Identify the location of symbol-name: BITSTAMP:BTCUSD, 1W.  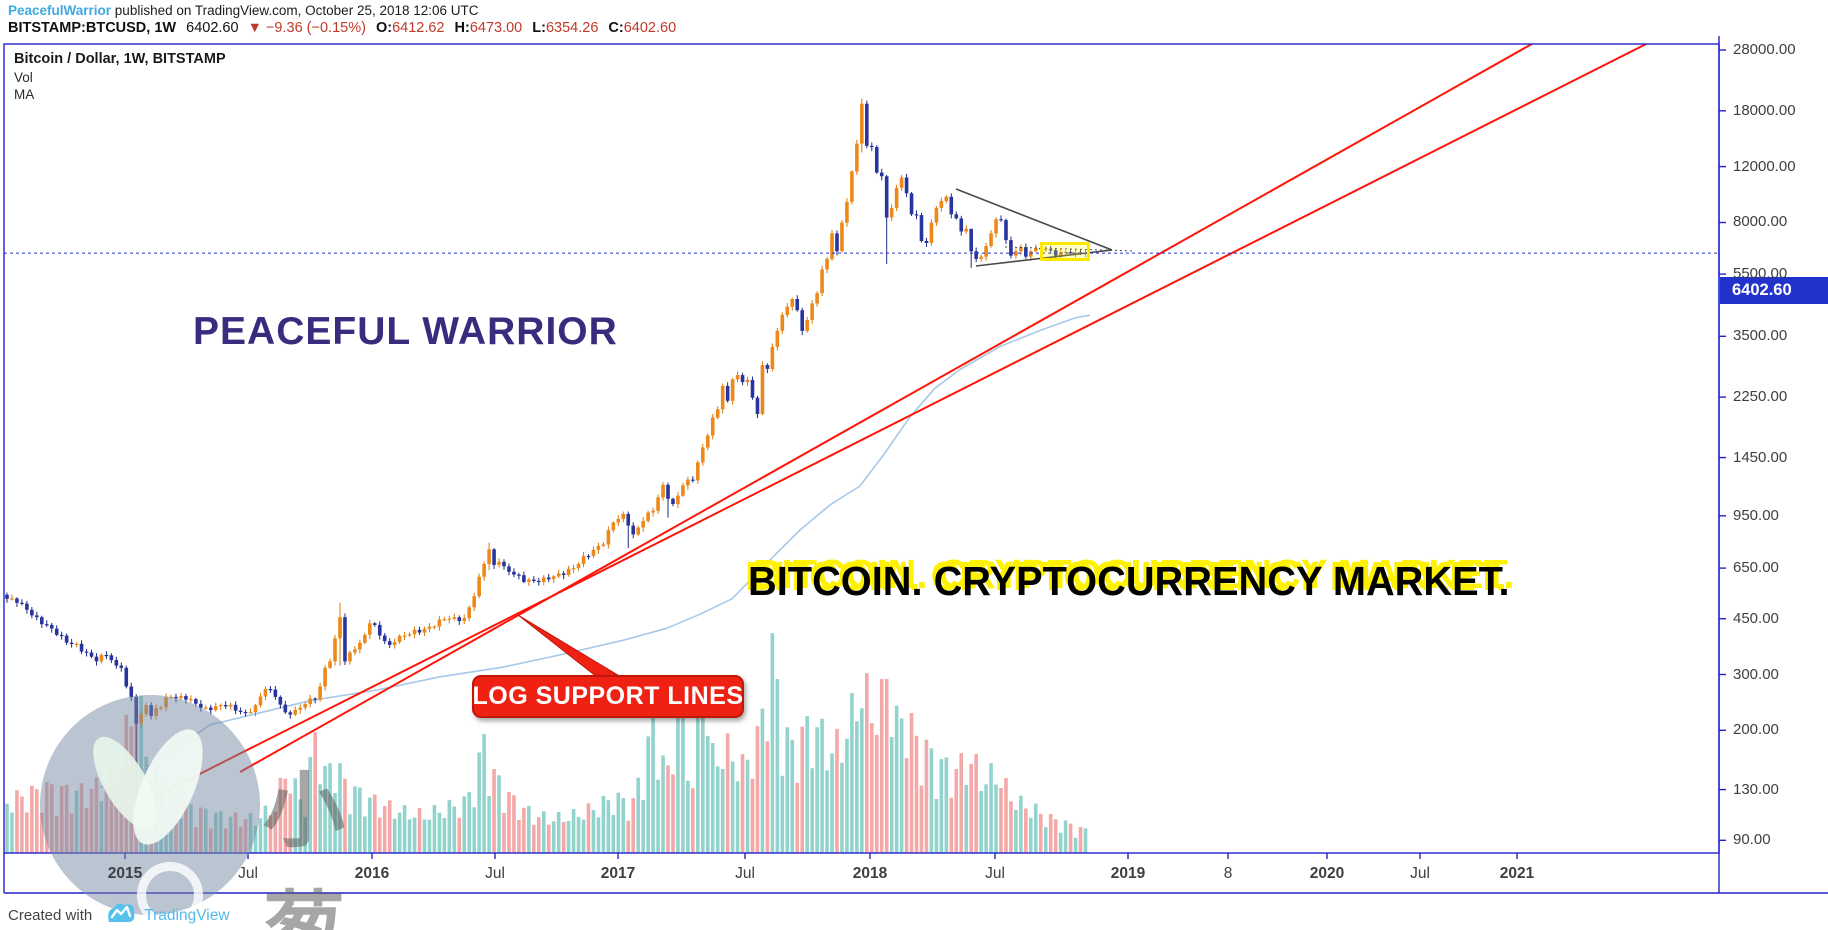
(92, 28).